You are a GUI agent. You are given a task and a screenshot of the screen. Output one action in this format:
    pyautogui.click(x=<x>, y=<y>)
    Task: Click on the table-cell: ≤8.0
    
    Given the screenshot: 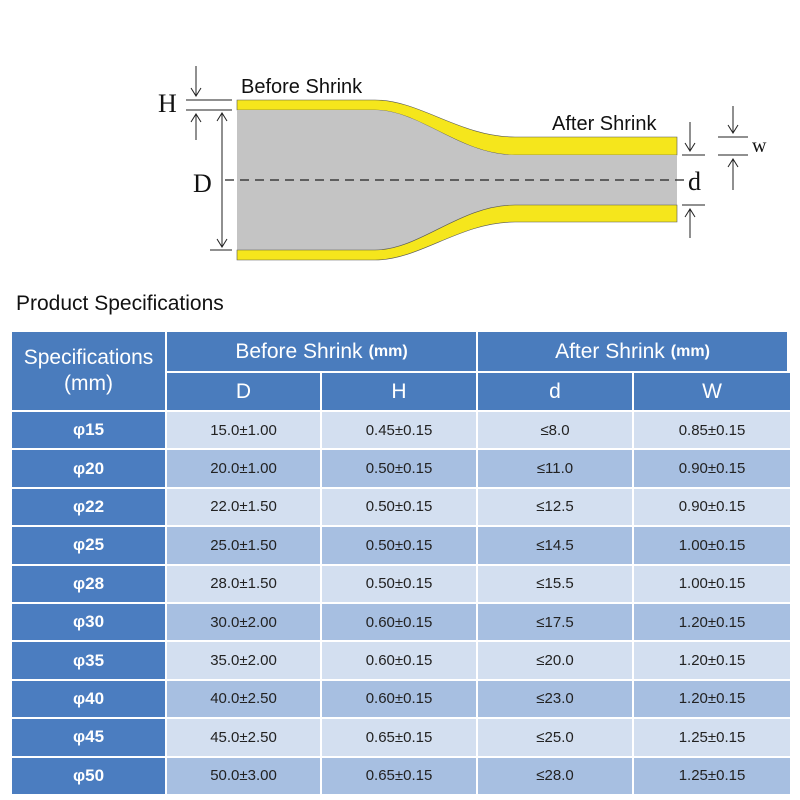 What is the action you would take?
    pyautogui.click(x=555, y=430)
    